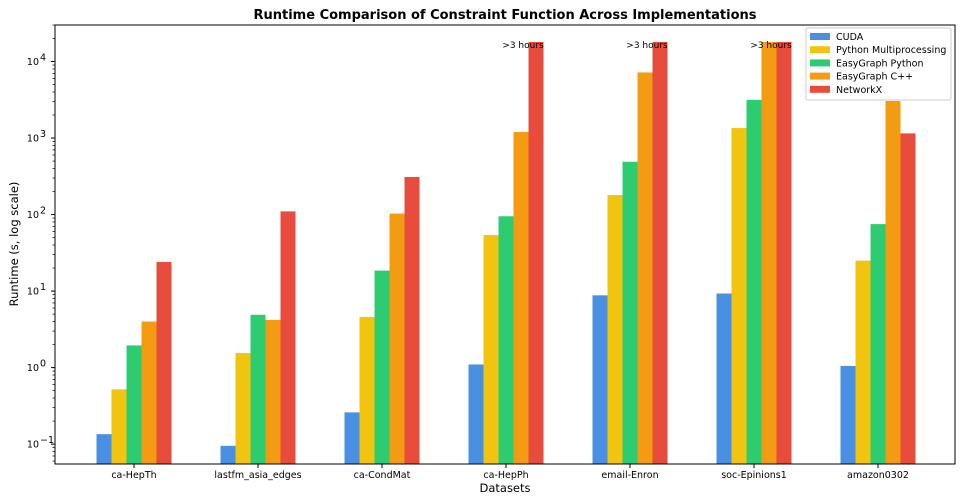 The image size is (966, 504). I want to click on legend-label: Python Multiprocessing, so click(891, 50).